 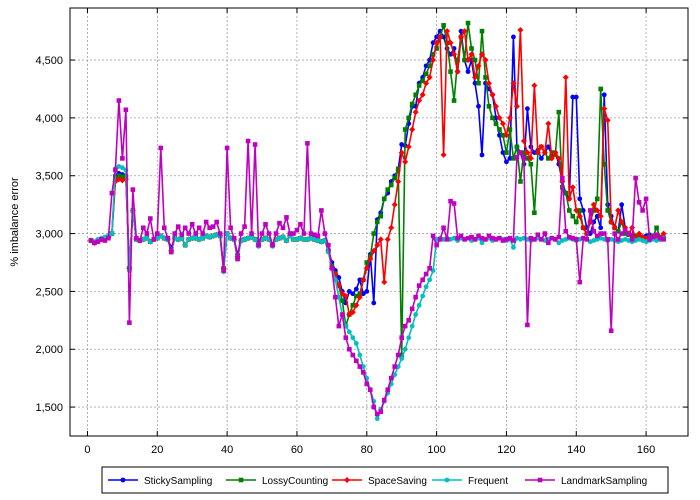 I want to click on x-tick-label: 100, so click(x=436, y=450).